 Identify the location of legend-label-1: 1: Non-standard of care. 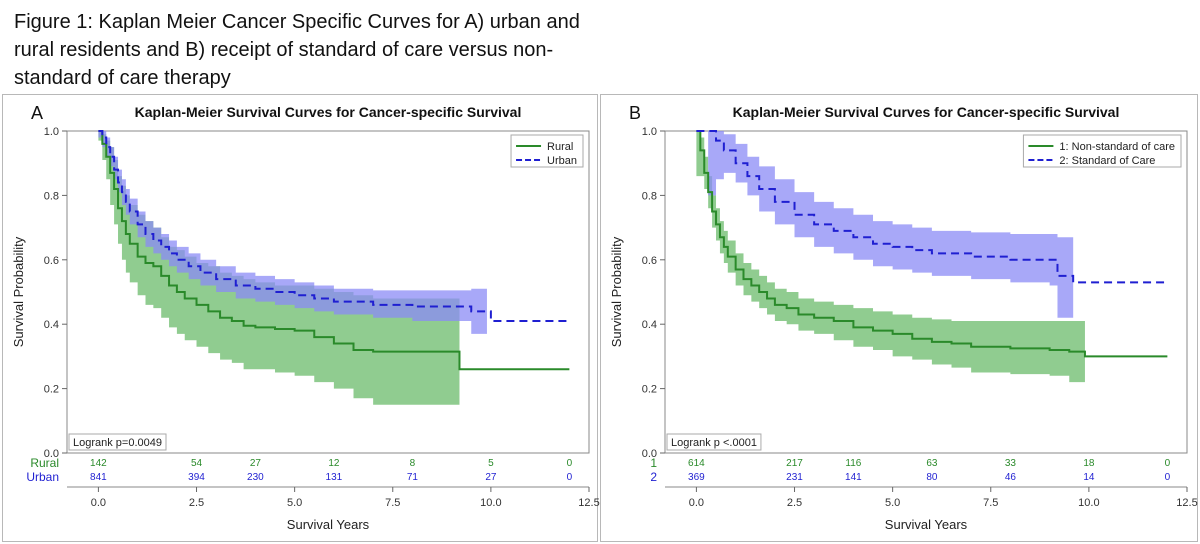
(1117, 147).